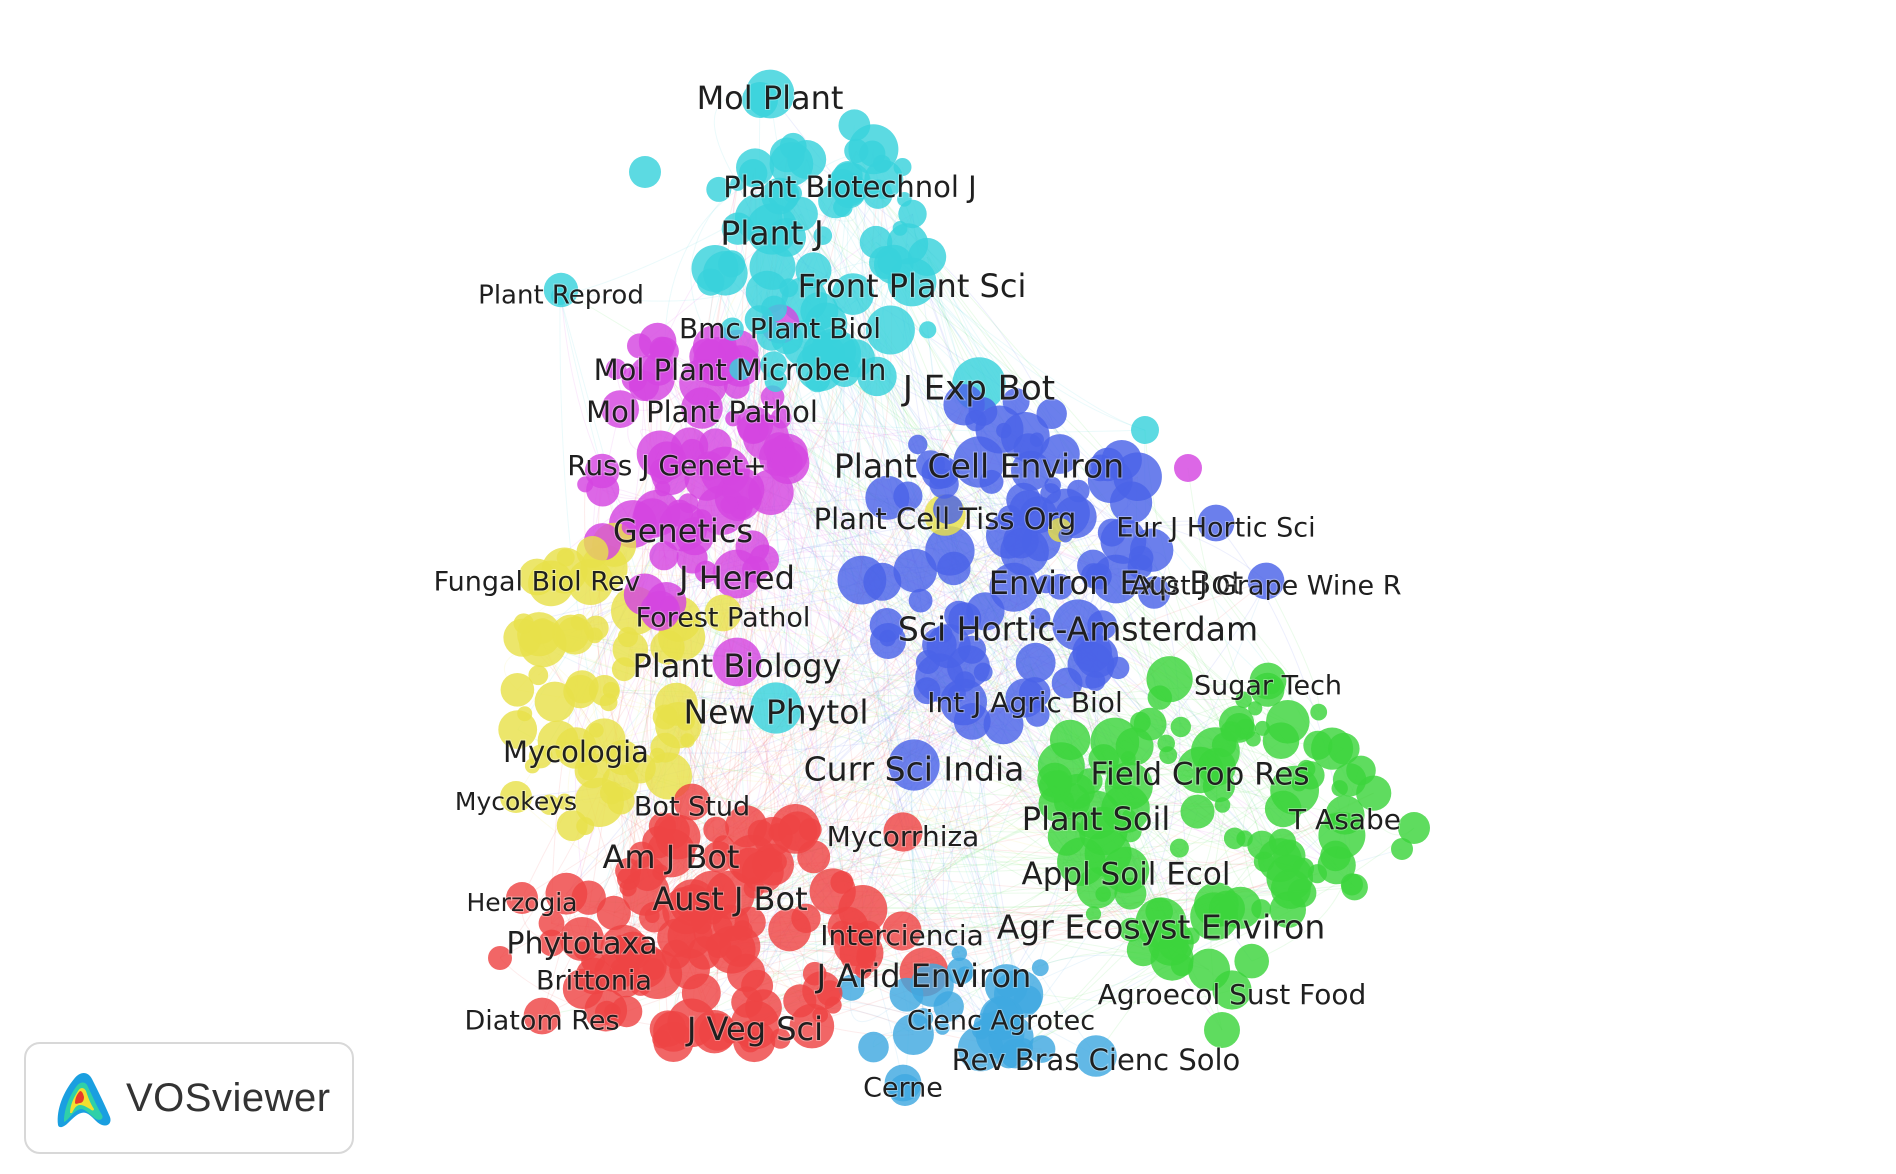  What do you see at coordinates (912, 286) in the screenshot?
I see `node-label: Front Plant Sci` at bounding box center [912, 286].